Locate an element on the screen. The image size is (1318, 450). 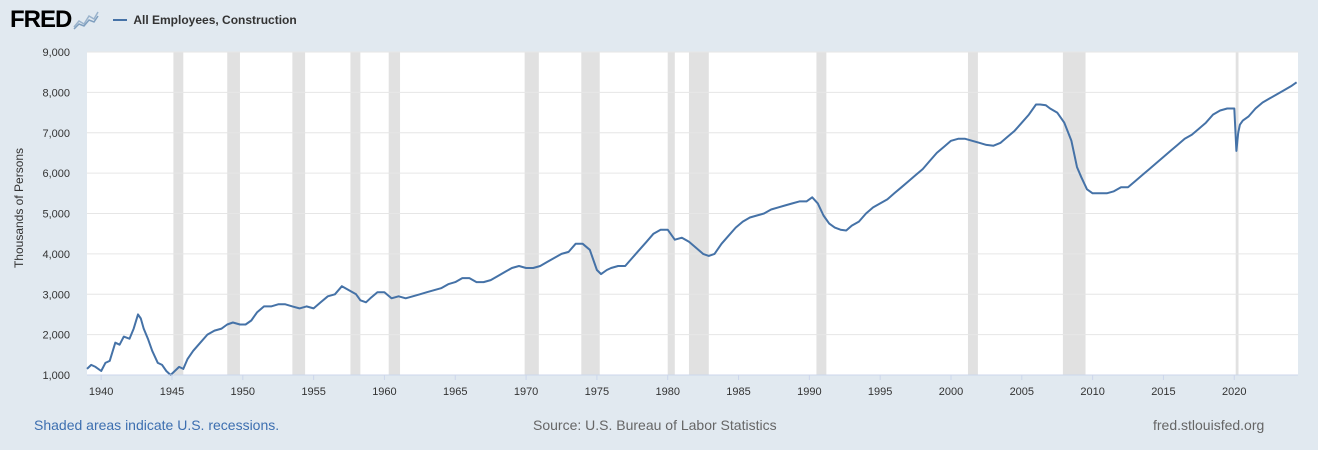
y-tick-label: 5,000 is located at coordinates (56, 215).